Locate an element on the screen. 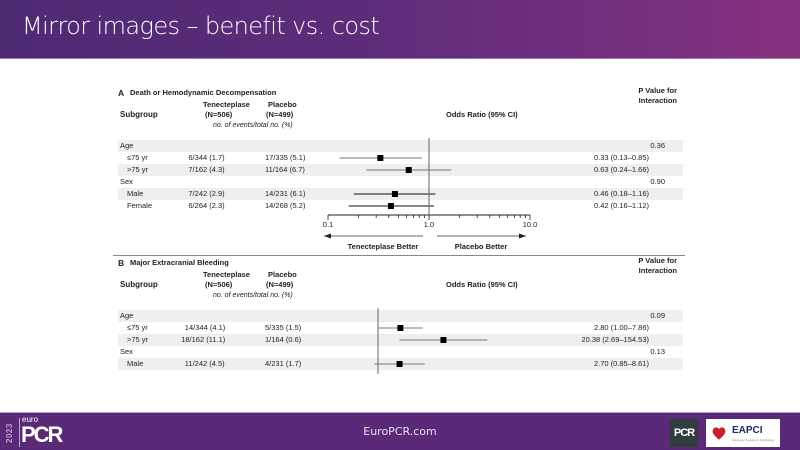 The image size is (800, 450). group1-events: 18/162 (11.1) is located at coordinates (203, 339).